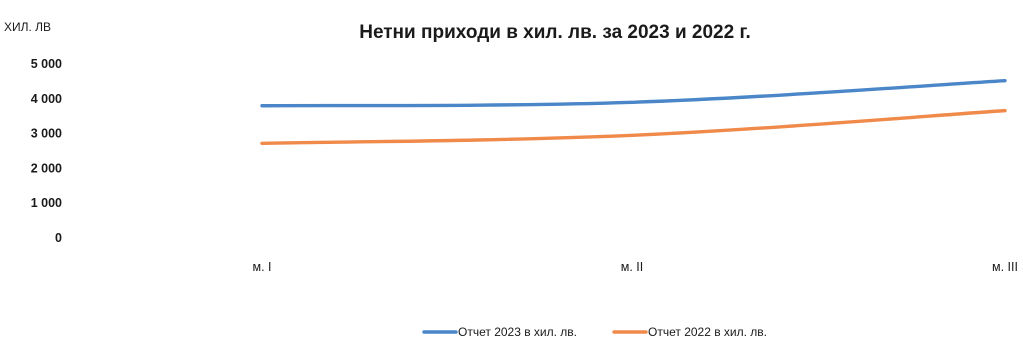 This screenshot has width=1023, height=345. Describe the element at coordinates (46, 168) in the screenshot. I see `y-tick-label: 2 000` at that location.